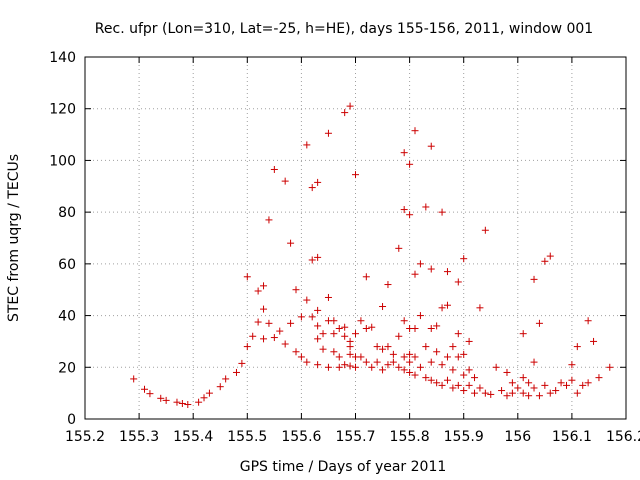 The height and width of the screenshot is (480, 640). I want to click on y-tick-label: 60, so click(67, 265).